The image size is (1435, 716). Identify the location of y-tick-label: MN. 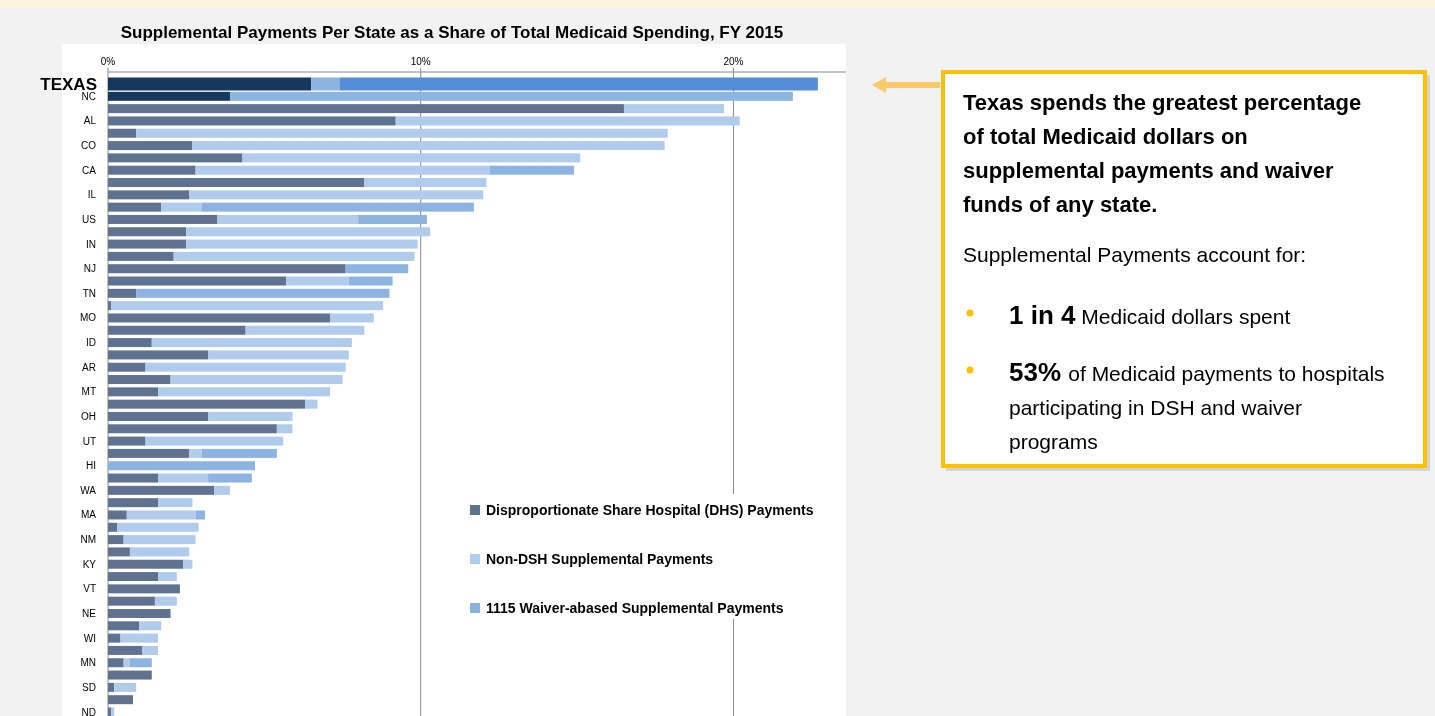
(88, 663).